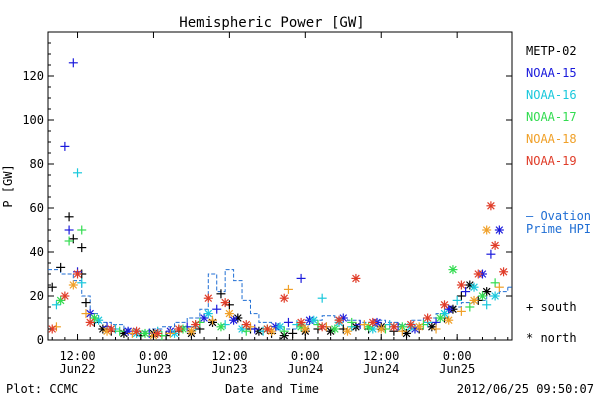  What do you see at coordinates (37, 208) in the screenshot?
I see `y-tick-label: 60` at bounding box center [37, 208].